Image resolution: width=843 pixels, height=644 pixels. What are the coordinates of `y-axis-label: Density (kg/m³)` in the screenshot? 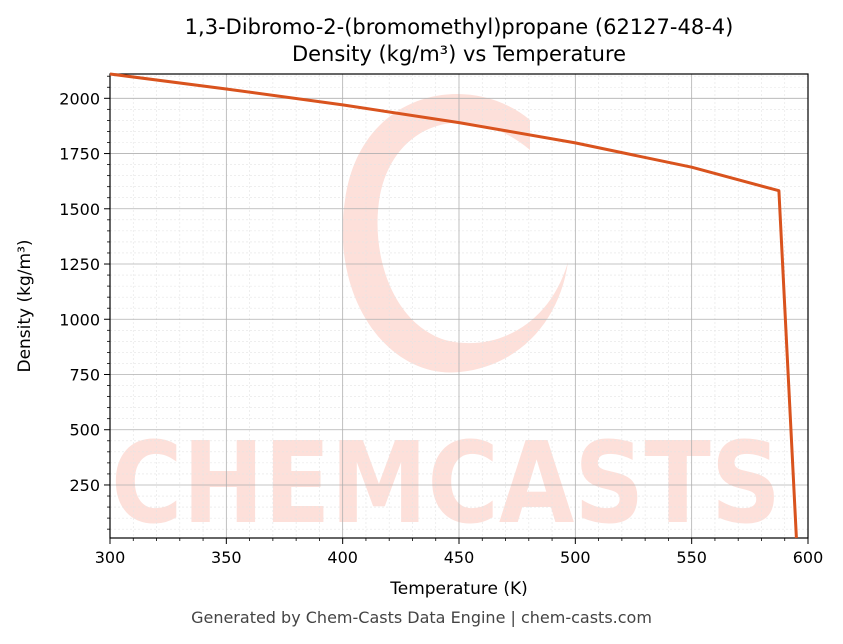 It's located at (25, 305).